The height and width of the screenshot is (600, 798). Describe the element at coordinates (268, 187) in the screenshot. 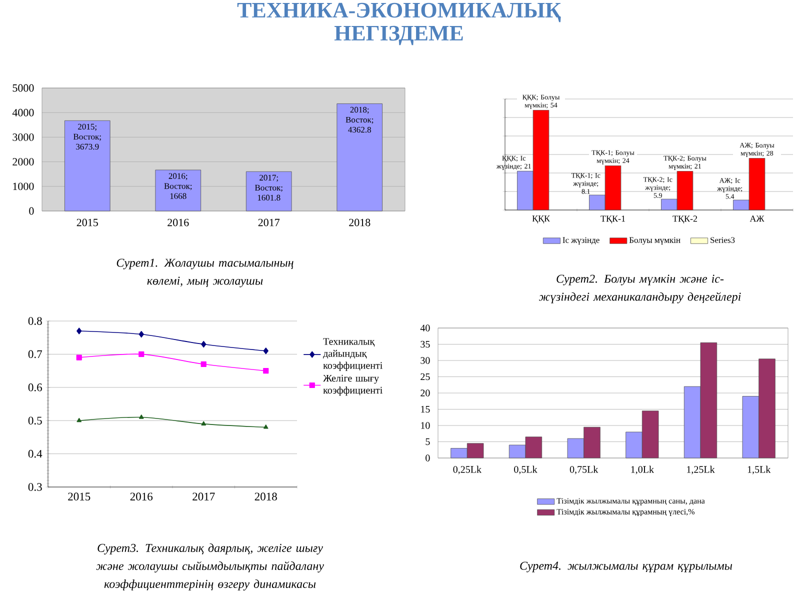

I see `data-label: 2017; Восток; 1601.8` at that location.